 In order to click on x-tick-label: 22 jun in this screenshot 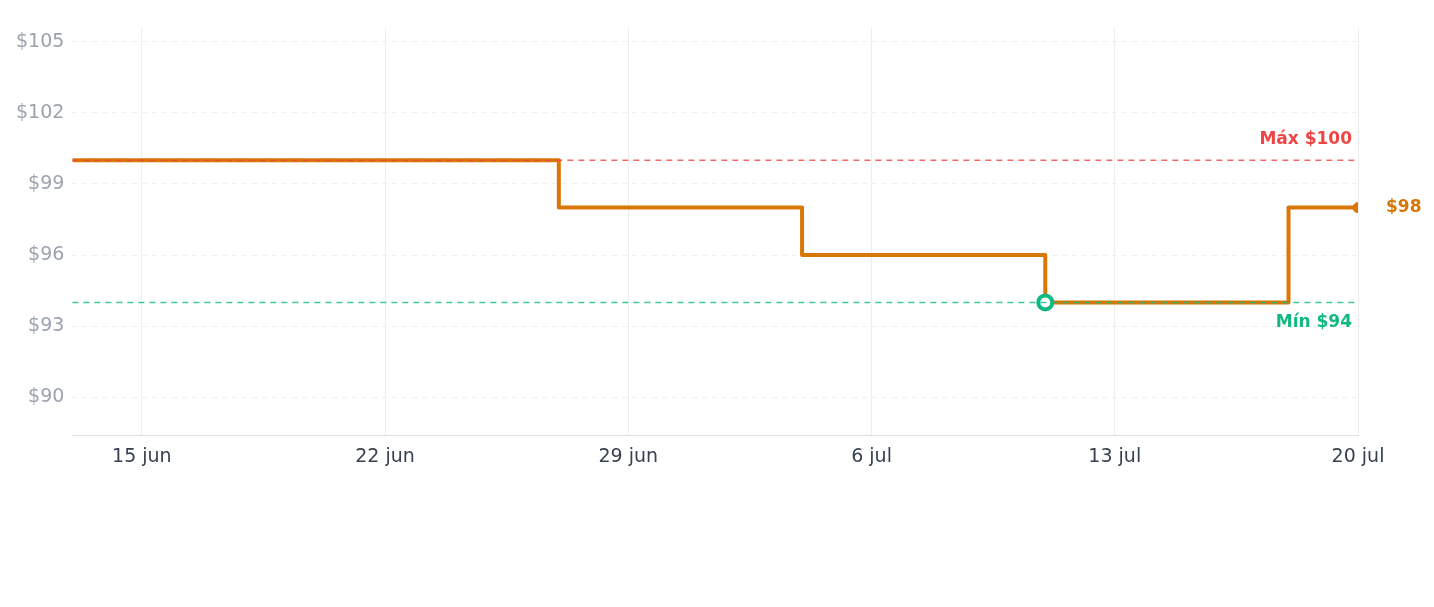, I will do `click(385, 454)`.